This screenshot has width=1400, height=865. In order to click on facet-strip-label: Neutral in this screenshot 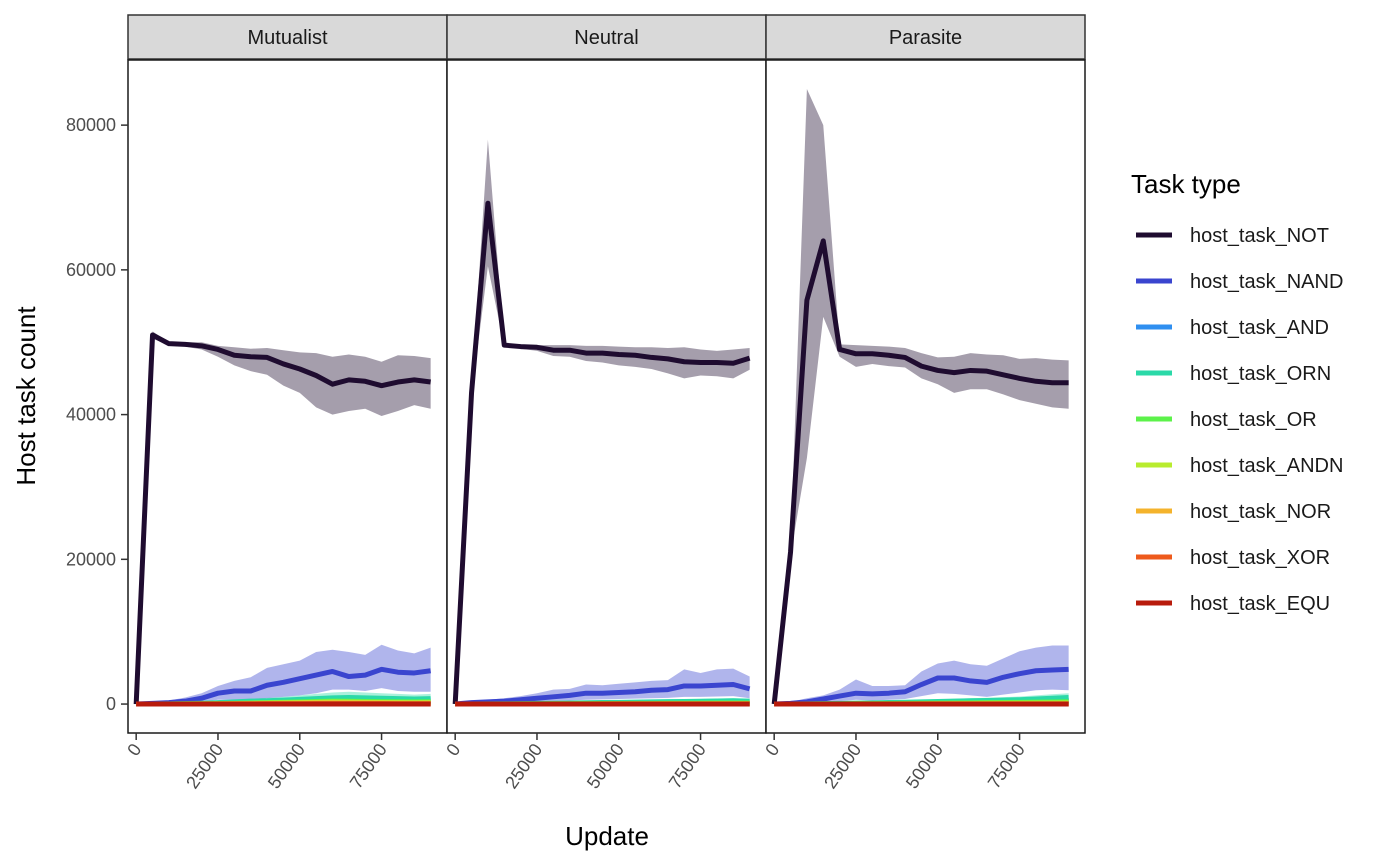, I will do `click(606, 38)`.